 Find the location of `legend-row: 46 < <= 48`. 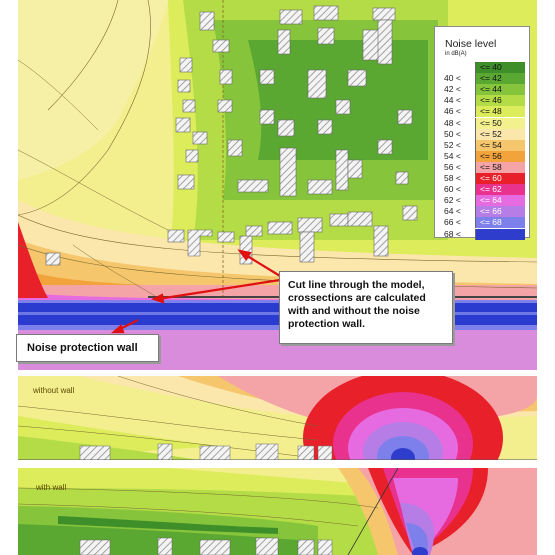

legend-row: 46 < <= 48 is located at coordinates (483, 112).